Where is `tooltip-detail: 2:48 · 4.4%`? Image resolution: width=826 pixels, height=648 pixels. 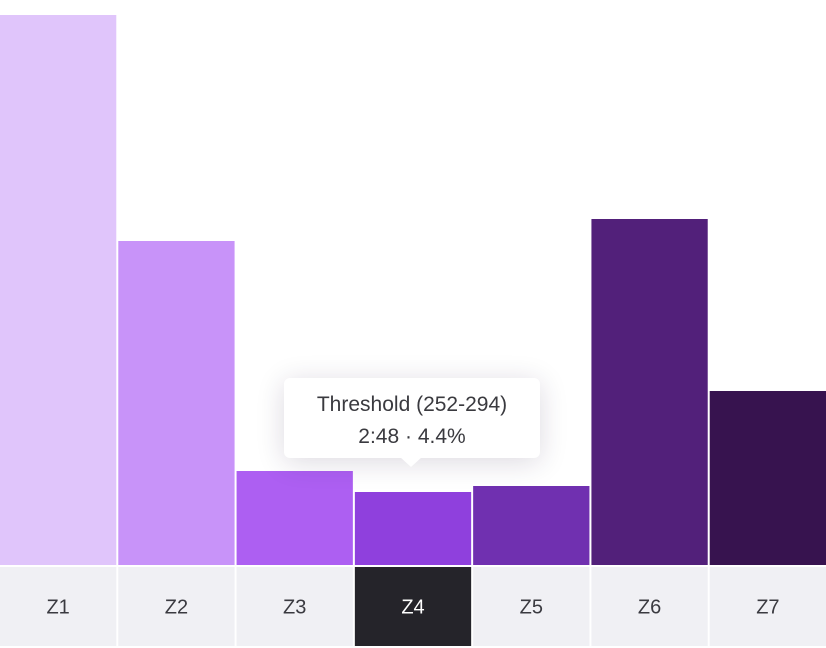 tooltip-detail: 2:48 · 4.4% is located at coordinates (412, 436).